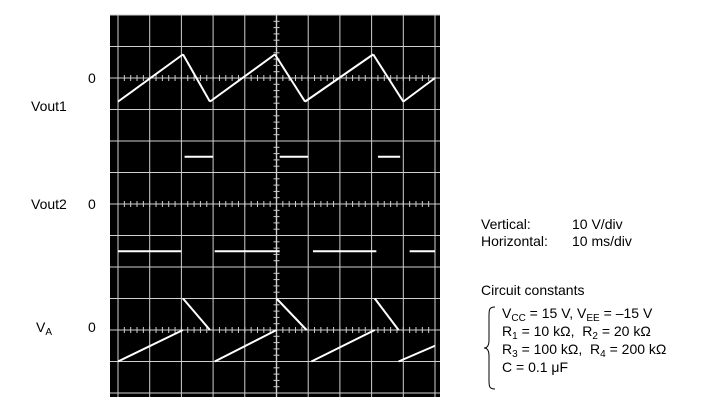 The image size is (718, 397). Describe the element at coordinates (587, 331) in the screenshot. I see `r2-symbol: R` at that location.